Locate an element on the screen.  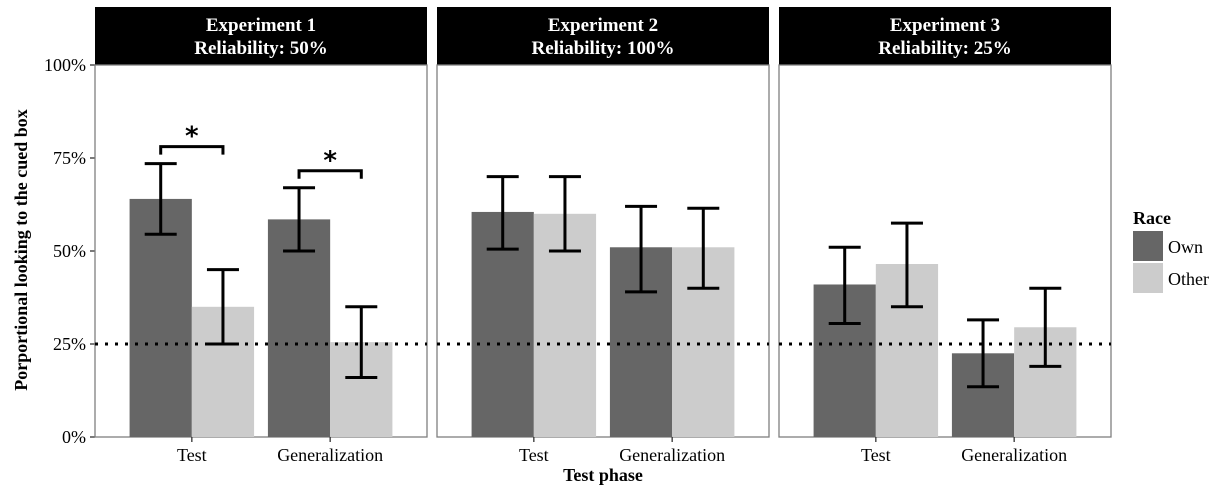
y-tick-label: 50% is located at coordinates (69, 251).